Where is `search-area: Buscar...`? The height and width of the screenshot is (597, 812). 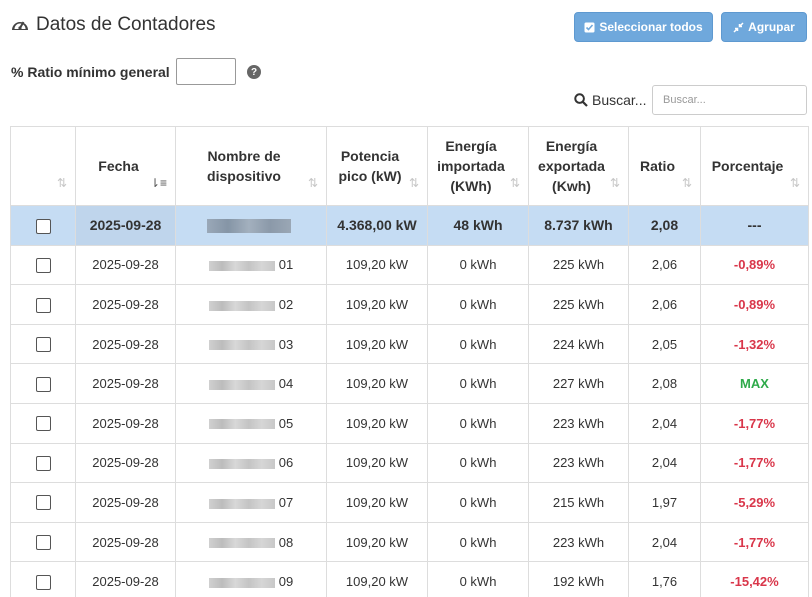
search-area: Buscar... is located at coordinates (613, 100).